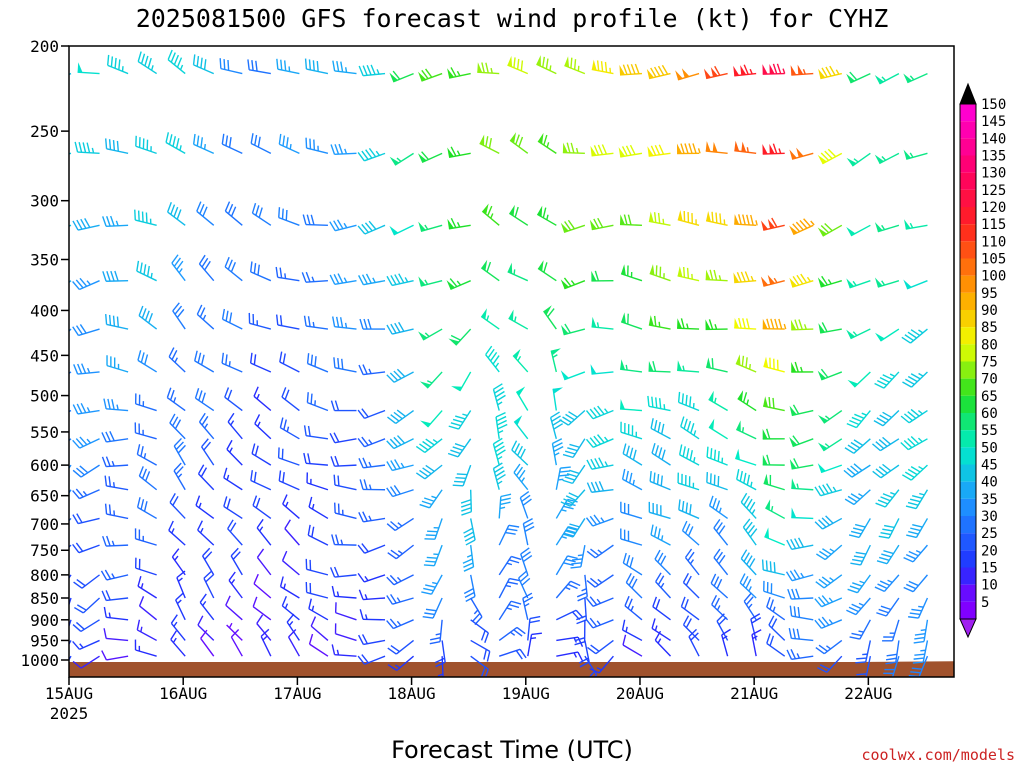 The image size is (1024, 768). What do you see at coordinates (989, 448) in the screenshot?
I see `colorbar-label: 50` at bounding box center [989, 448].